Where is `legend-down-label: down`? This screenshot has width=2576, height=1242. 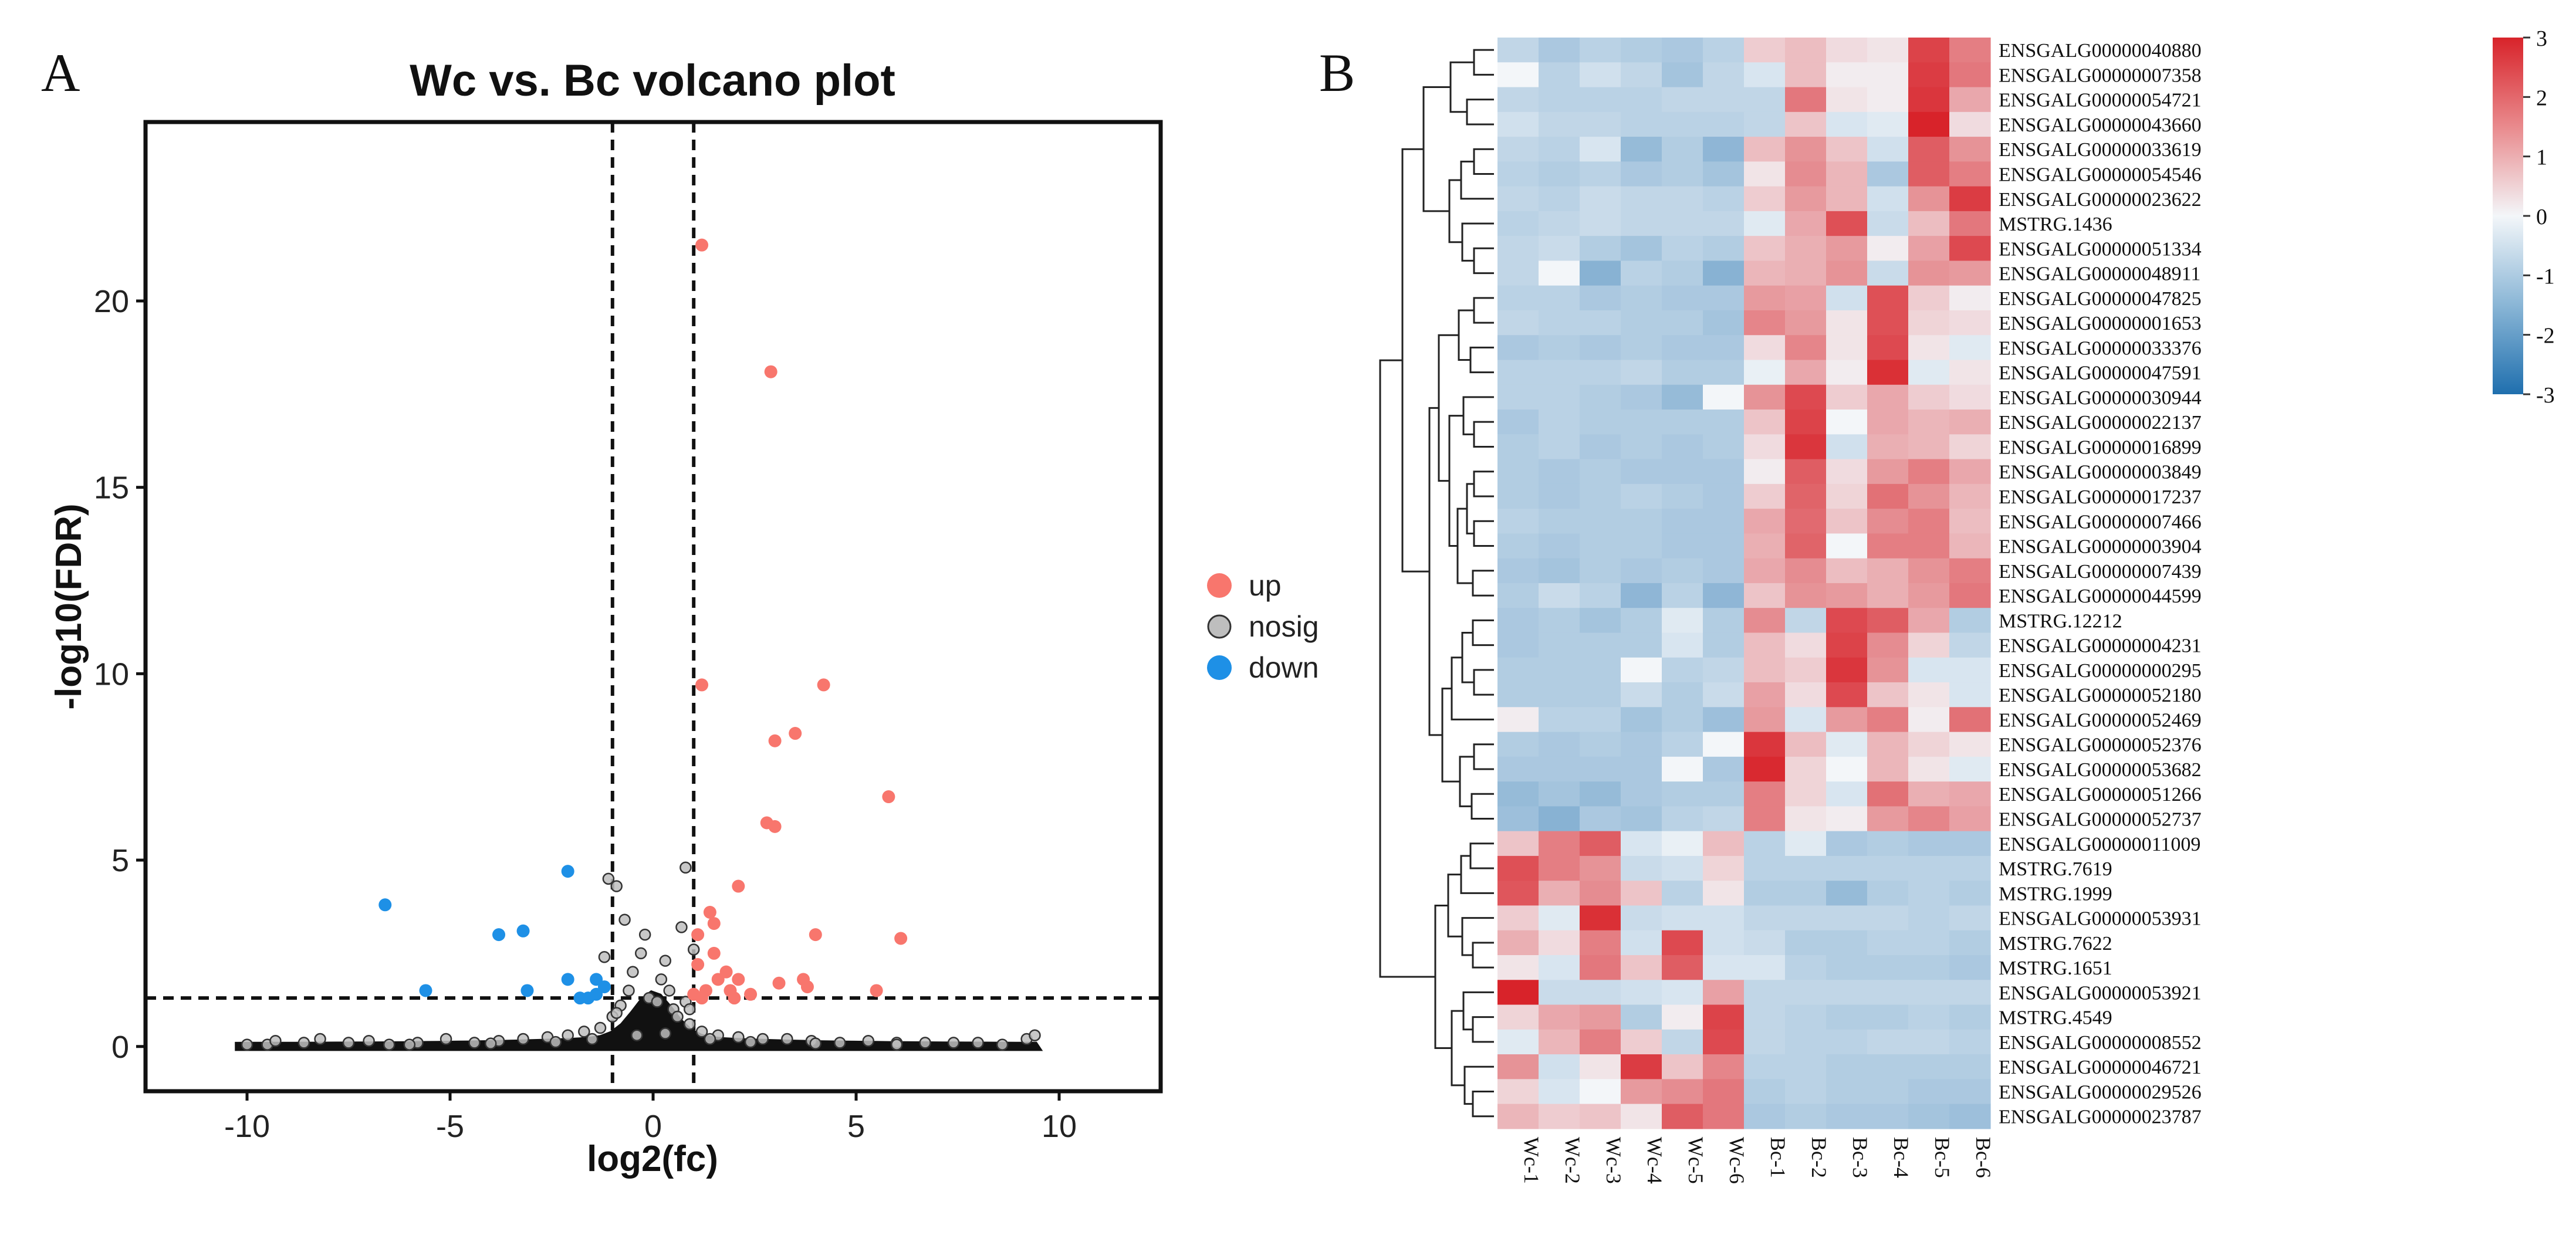 legend-down-label: down is located at coordinates (1284, 668).